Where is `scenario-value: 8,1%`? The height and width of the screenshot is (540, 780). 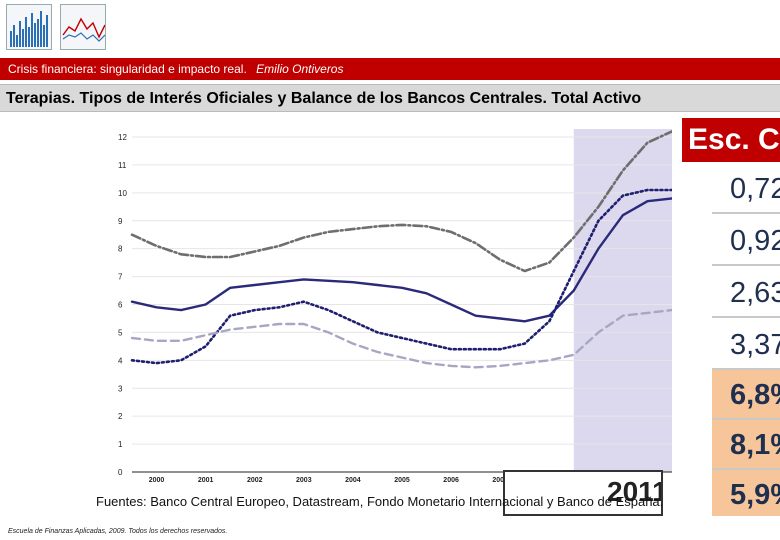
scenario-value: 8,1% is located at coordinates (746, 445).